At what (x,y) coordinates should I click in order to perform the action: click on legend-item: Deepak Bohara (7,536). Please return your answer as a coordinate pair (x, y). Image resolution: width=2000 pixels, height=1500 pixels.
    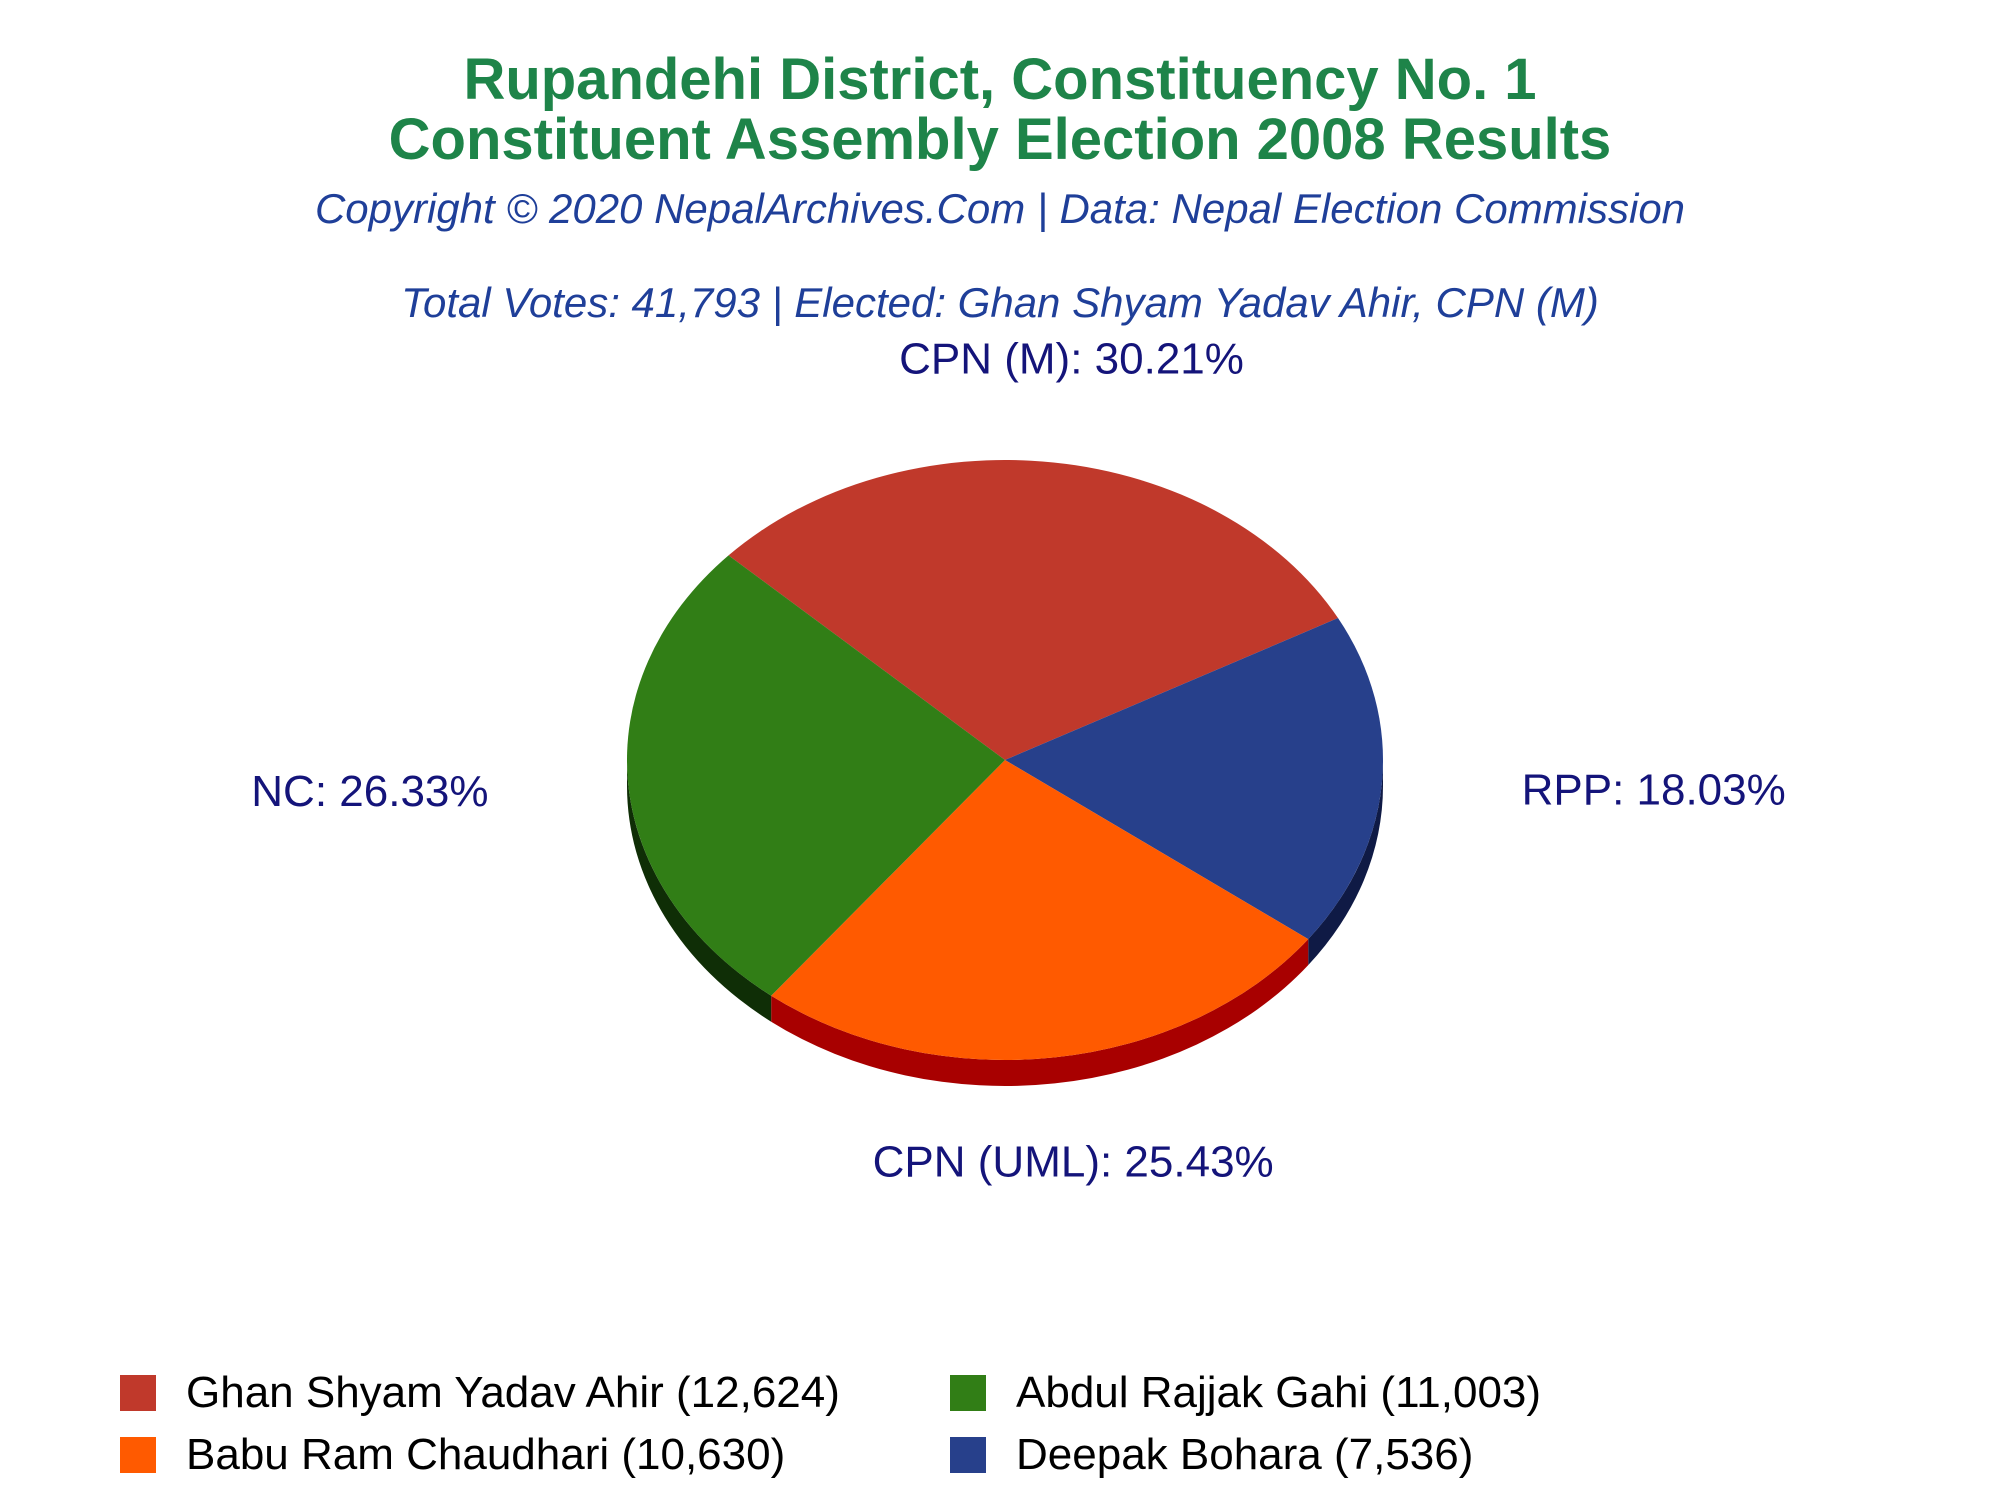
    Looking at the image, I should click on (1211, 1455).